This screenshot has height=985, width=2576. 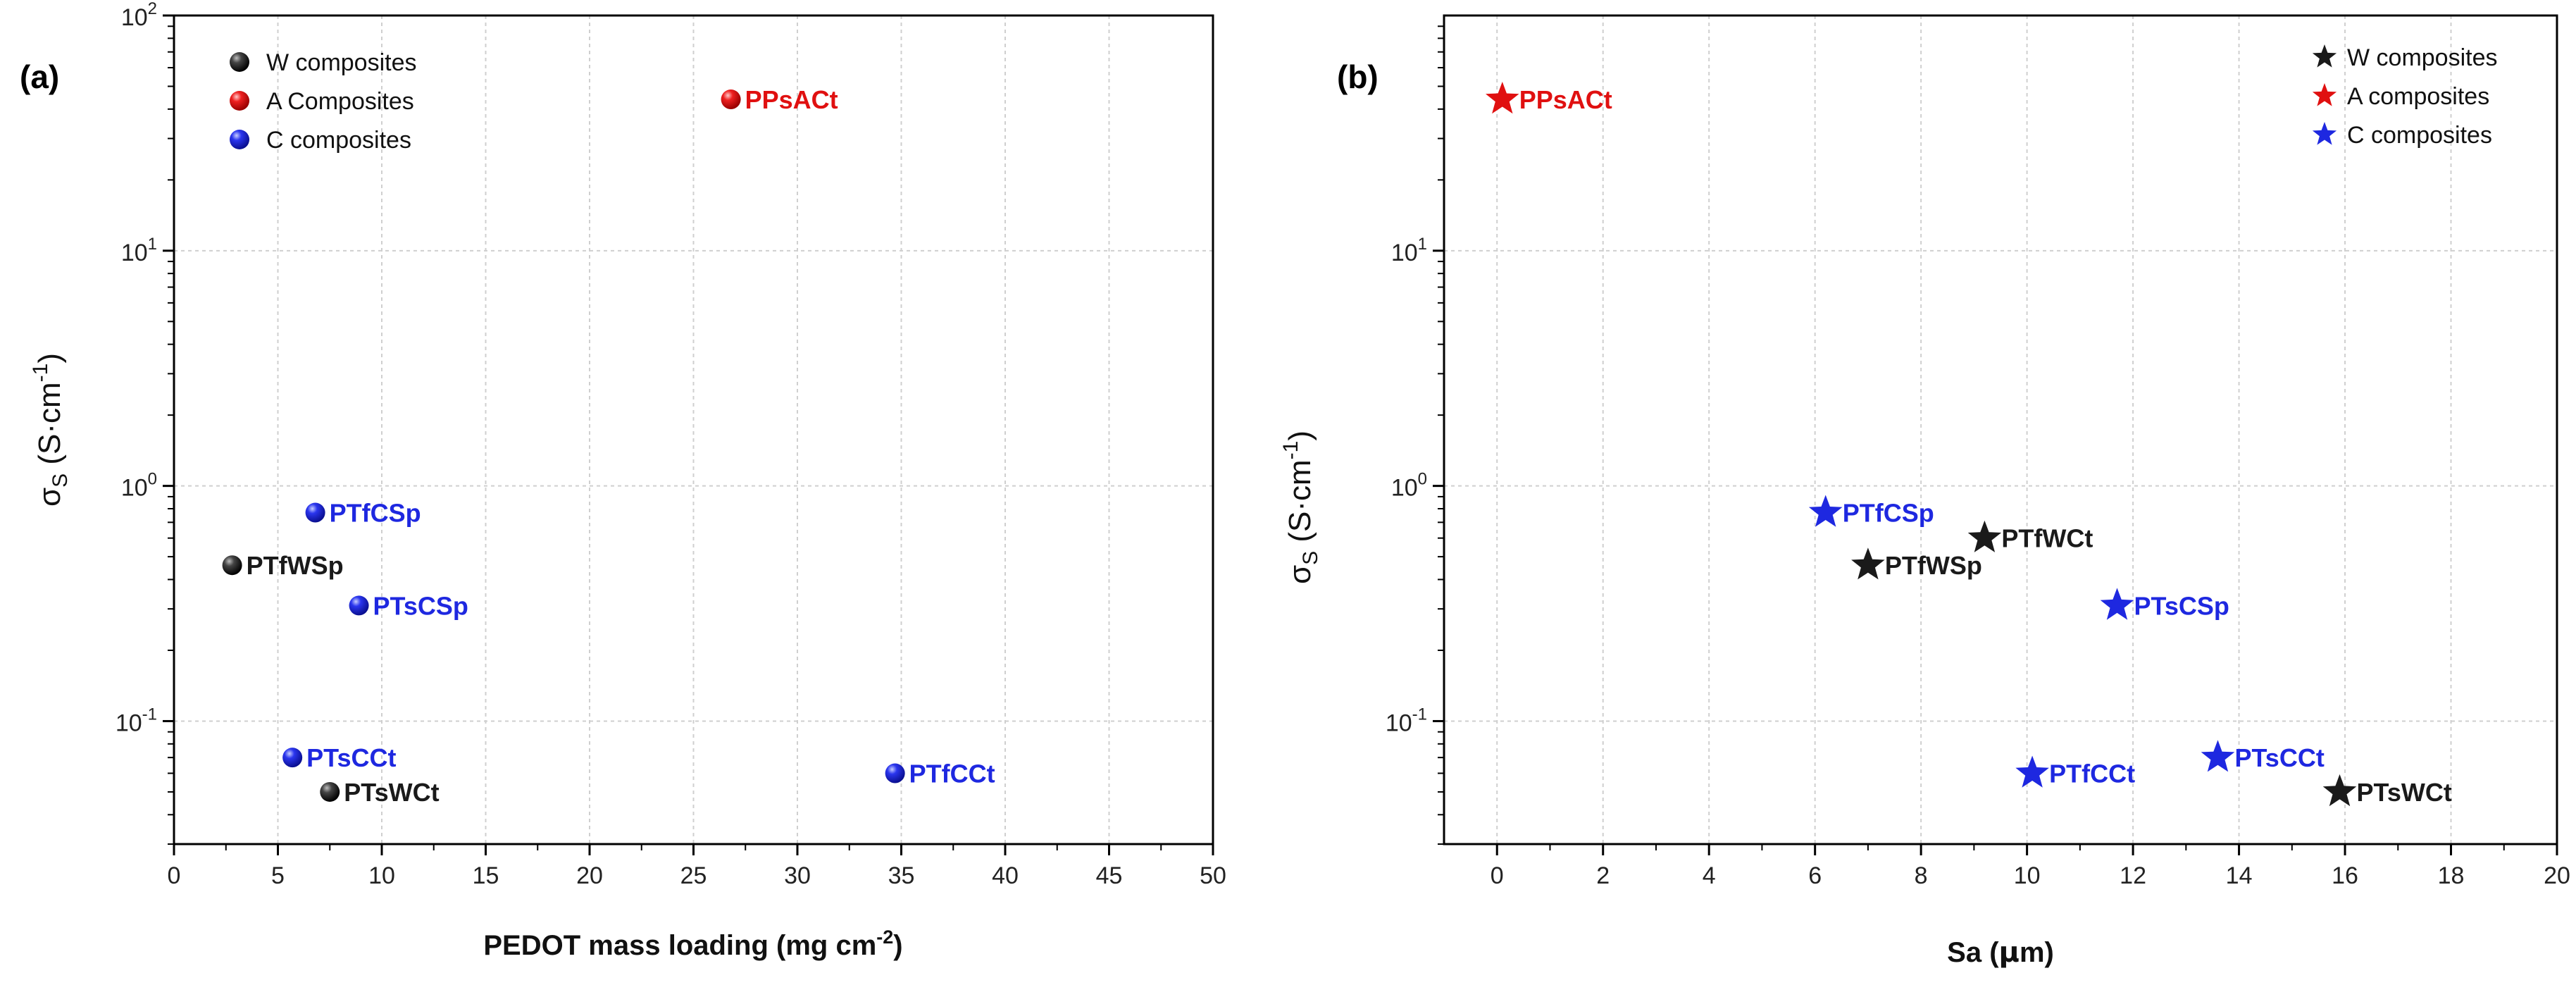 What do you see at coordinates (2000, 952) in the screenshot?
I see `panel-b-x-axis-label: Sa (μm)` at bounding box center [2000, 952].